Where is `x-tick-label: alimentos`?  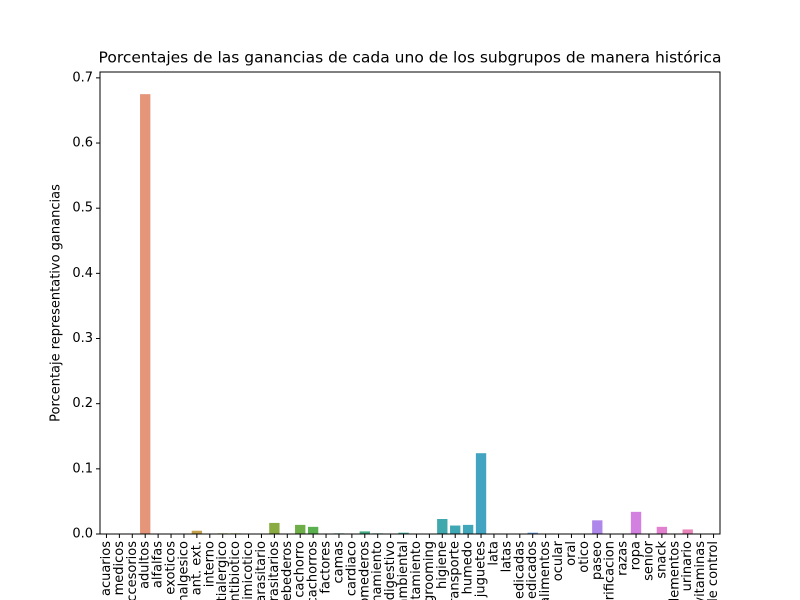
x-tick-label: alimentos is located at coordinates (545, 570).